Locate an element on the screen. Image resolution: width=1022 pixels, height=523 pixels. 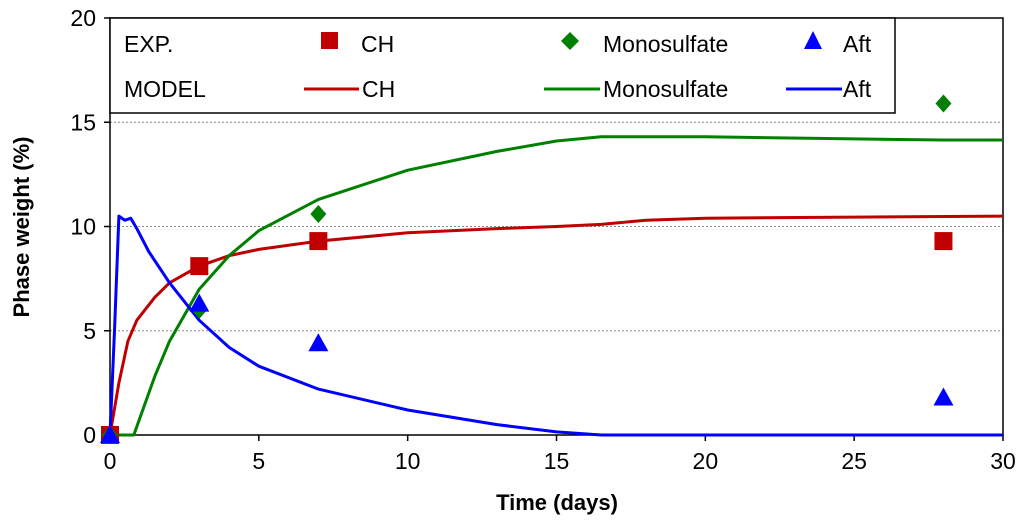
y-tick-label: 15 is located at coordinates (83, 122).